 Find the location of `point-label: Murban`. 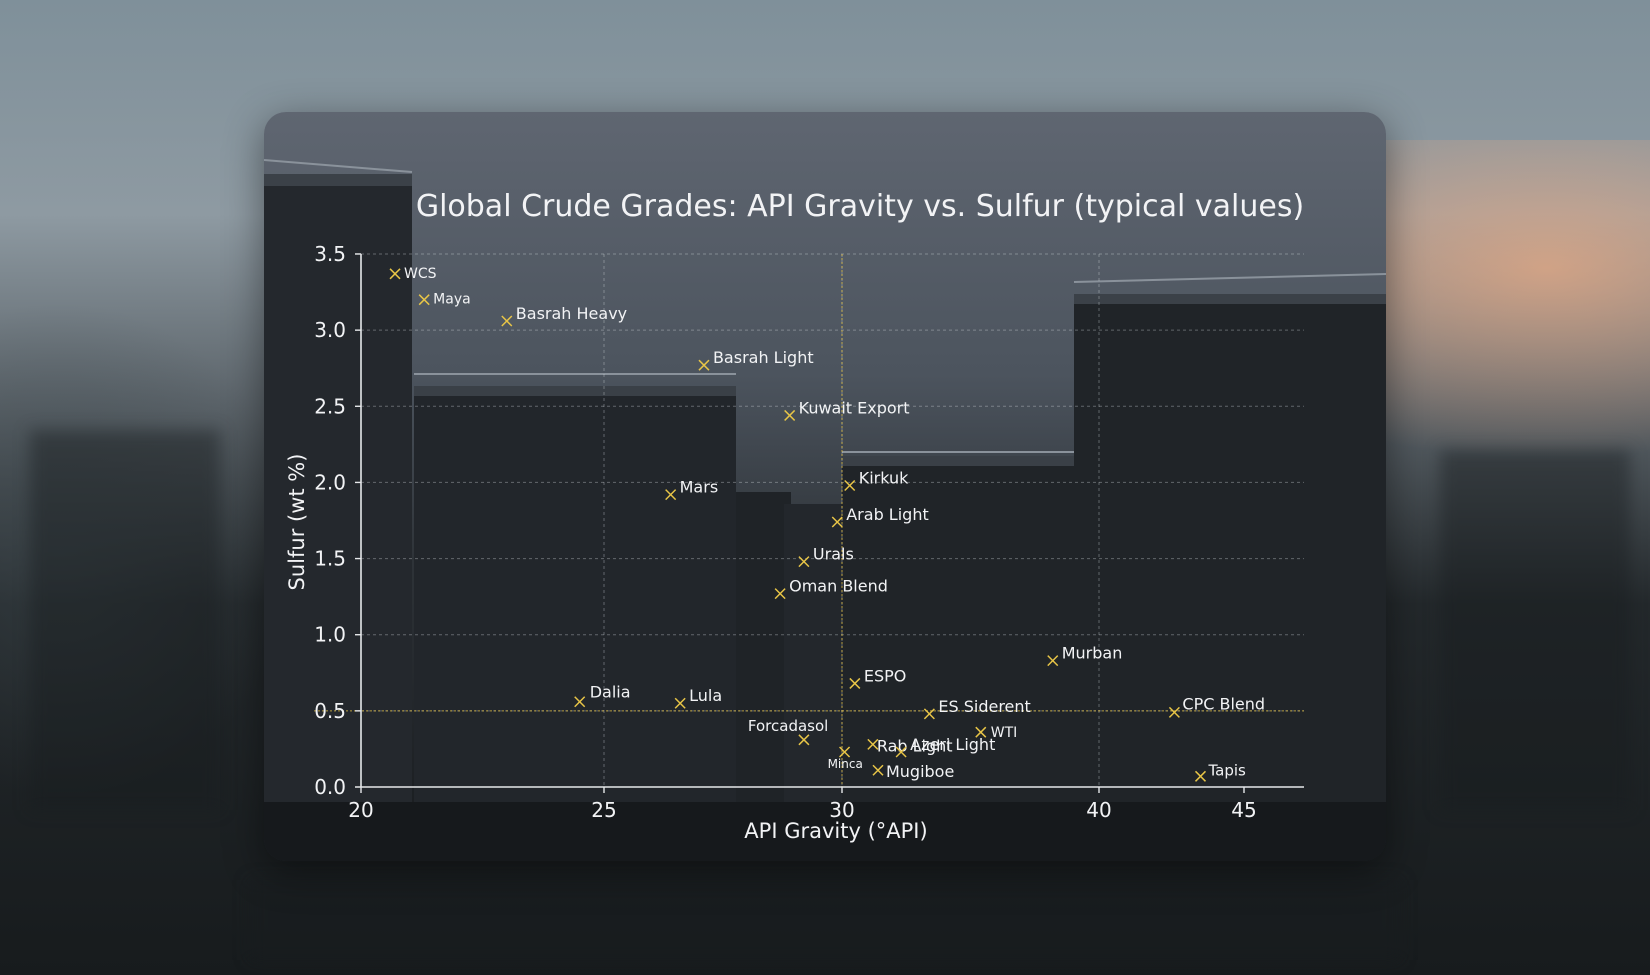

point-label: Murban is located at coordinates (1092, 653).